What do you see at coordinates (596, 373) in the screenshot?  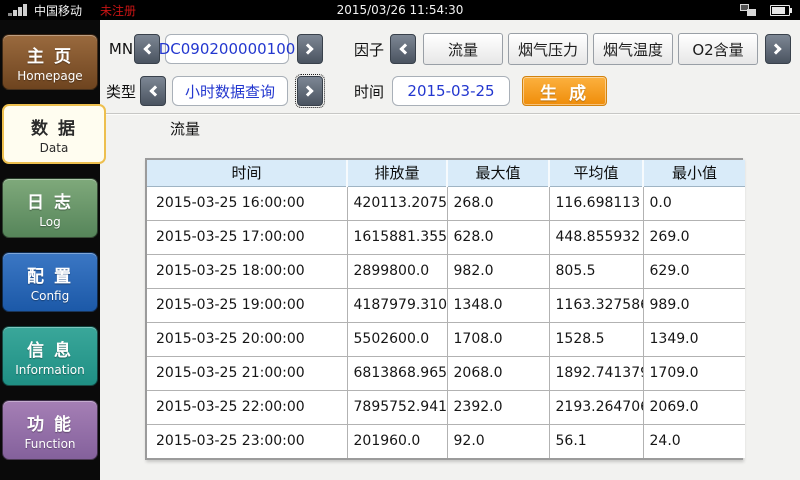 I see `table-cell: 1892.741379` at bounding box center [596, 373].